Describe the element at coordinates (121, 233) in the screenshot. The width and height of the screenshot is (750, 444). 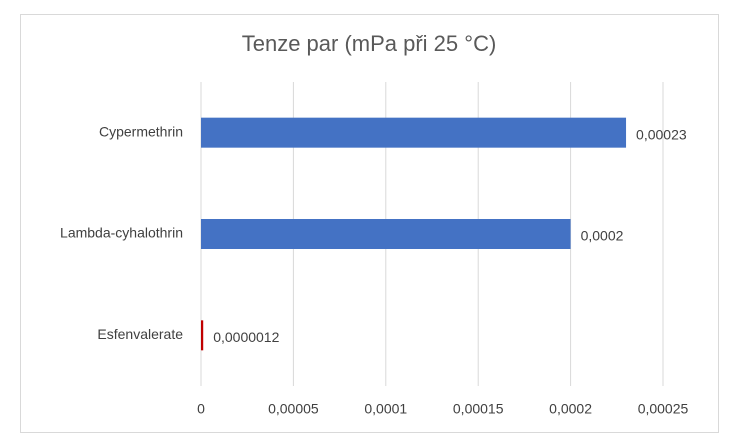
I see `y-tick-label: Lambda-cyhalothrin` at that location.